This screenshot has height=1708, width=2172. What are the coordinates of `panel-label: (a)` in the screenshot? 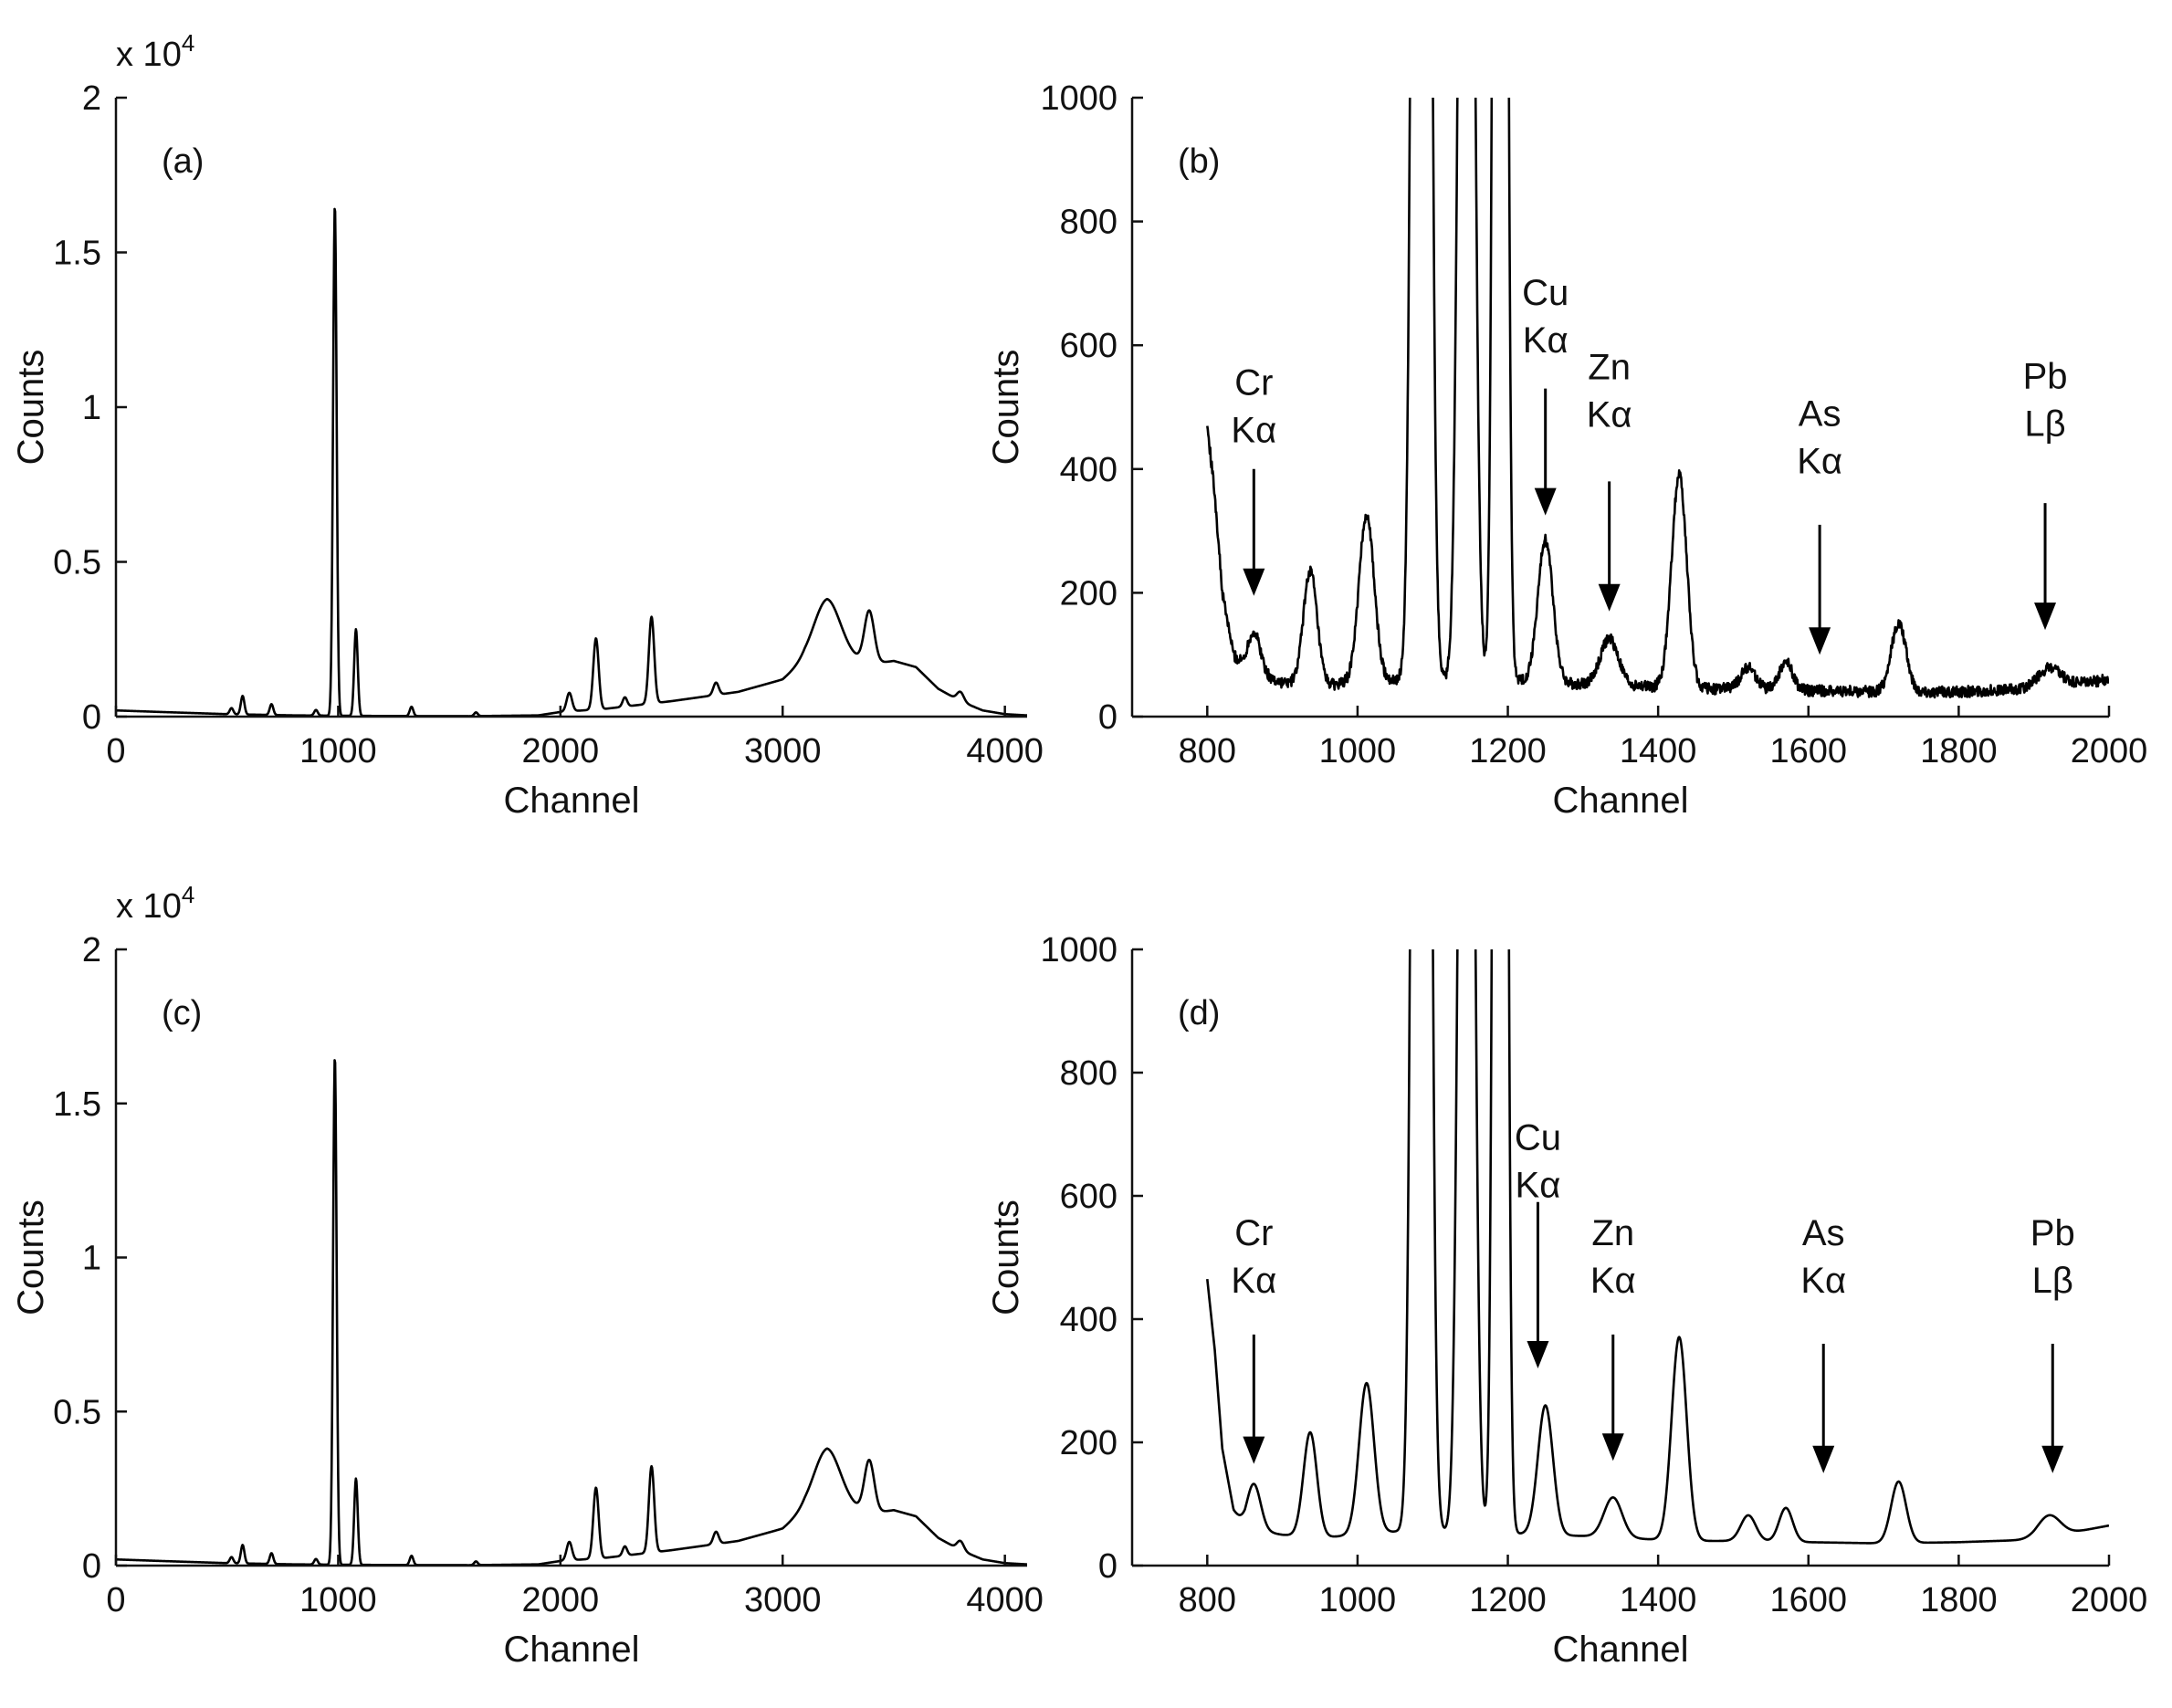 It's located at (183, 161).